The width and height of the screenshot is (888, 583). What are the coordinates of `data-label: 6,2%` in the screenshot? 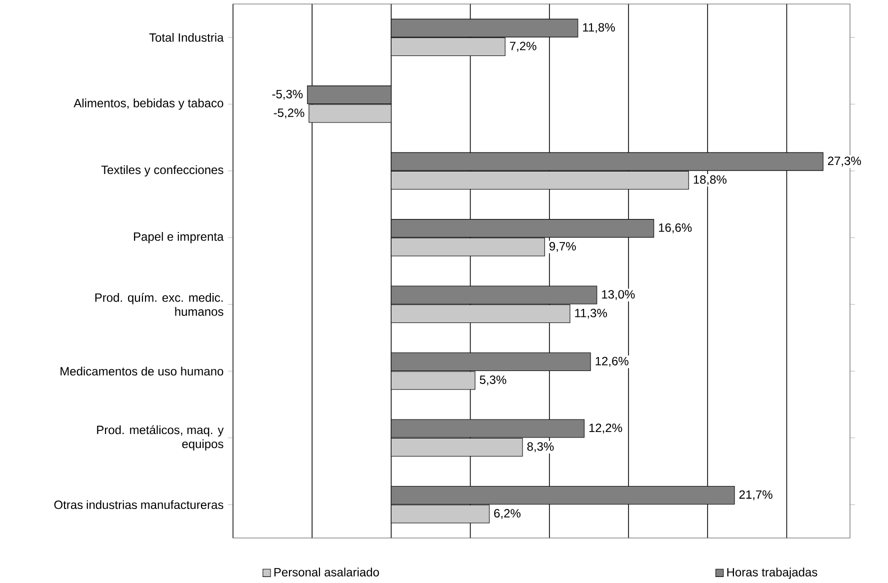 It's located at (507, 514).